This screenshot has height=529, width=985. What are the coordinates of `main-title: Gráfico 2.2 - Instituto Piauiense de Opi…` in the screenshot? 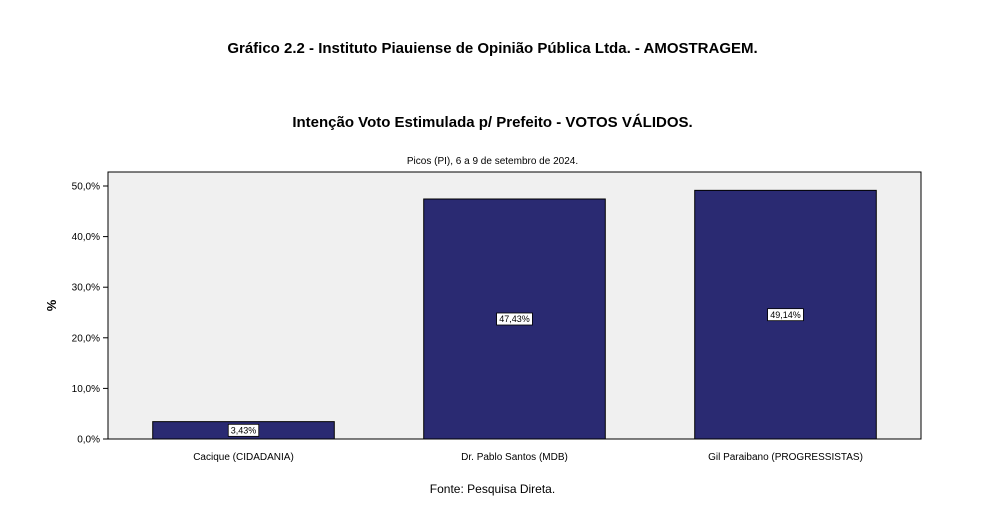 It's located at (492, 48).